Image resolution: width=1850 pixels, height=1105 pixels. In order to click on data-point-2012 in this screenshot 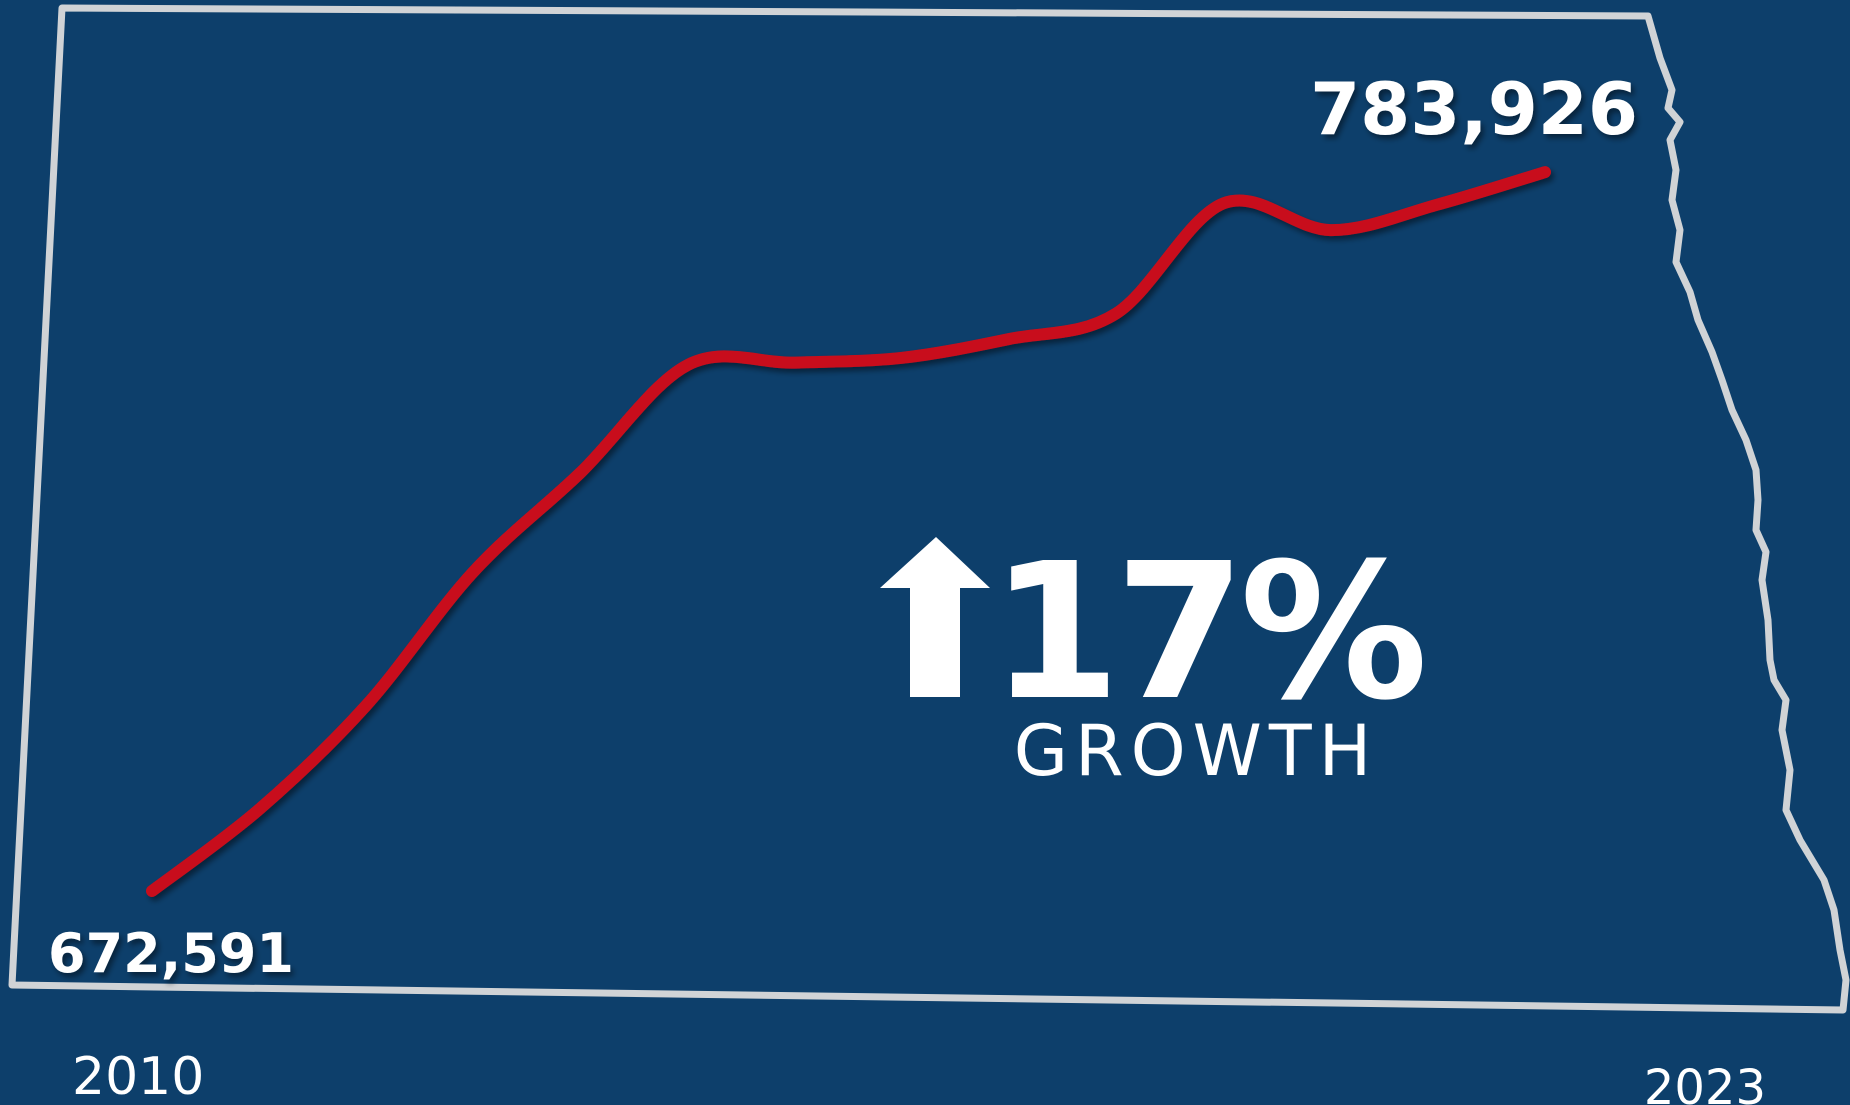, I will do `click(366, 705)`.